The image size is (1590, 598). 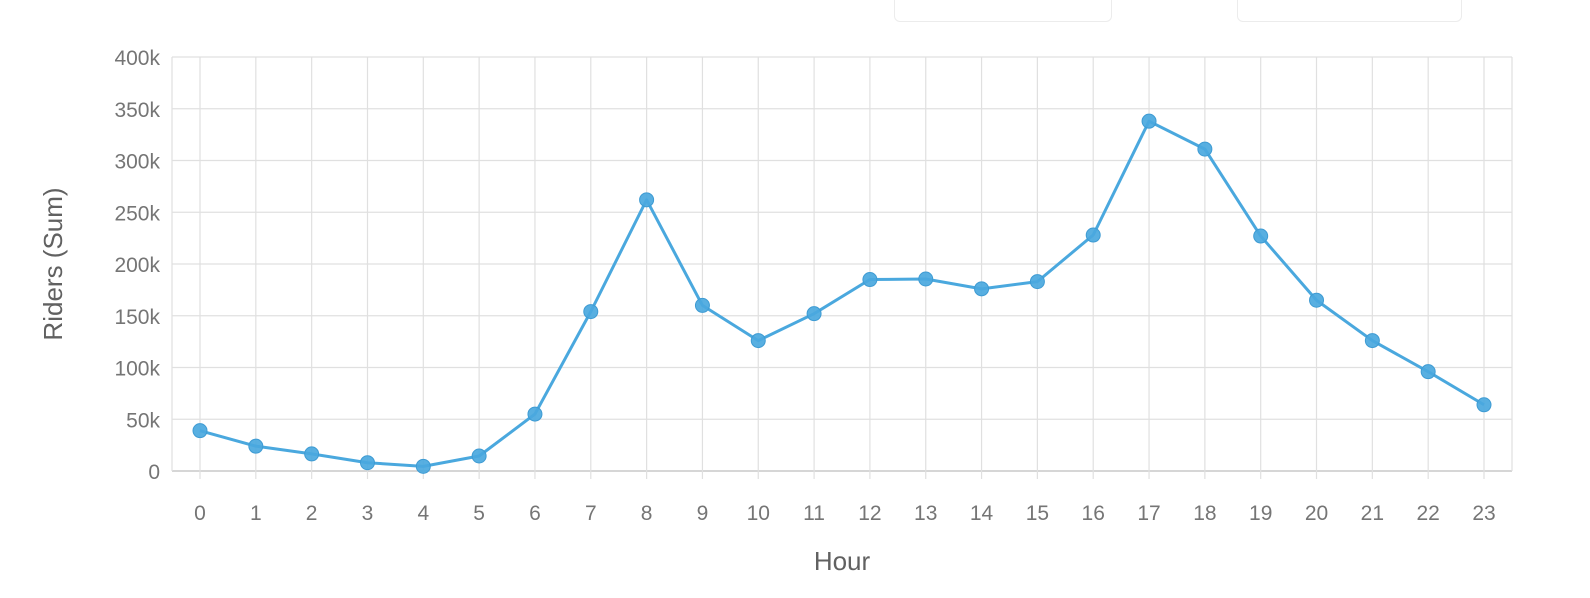 I want to click on y-tick-label: 100k, so click(x=137, y=369).